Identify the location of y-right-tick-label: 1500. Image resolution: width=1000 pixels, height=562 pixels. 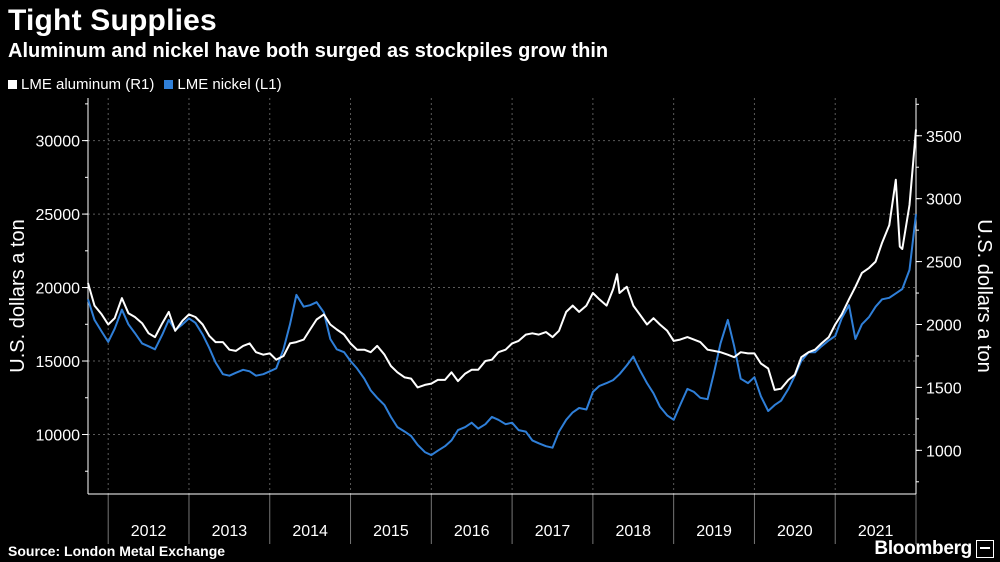
(944, 388).